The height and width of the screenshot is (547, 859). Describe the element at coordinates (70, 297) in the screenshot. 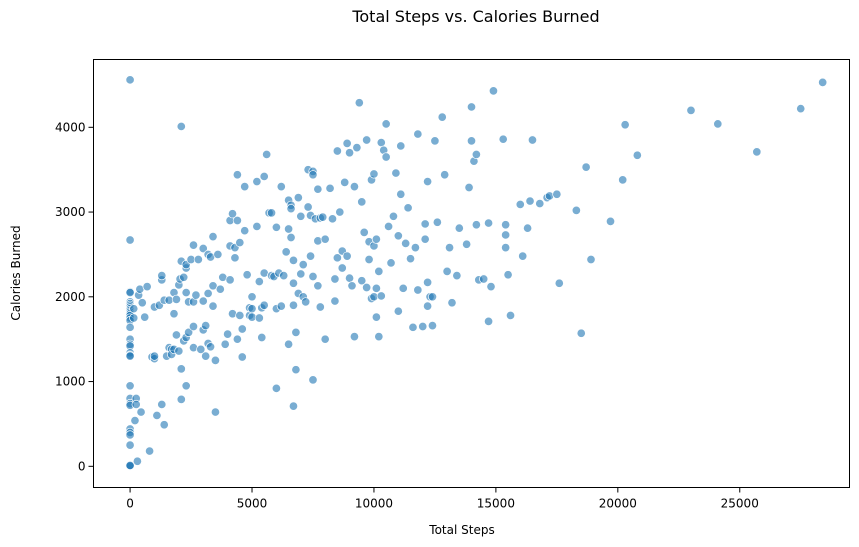

I see `y-tick-label: 2000` at that location.